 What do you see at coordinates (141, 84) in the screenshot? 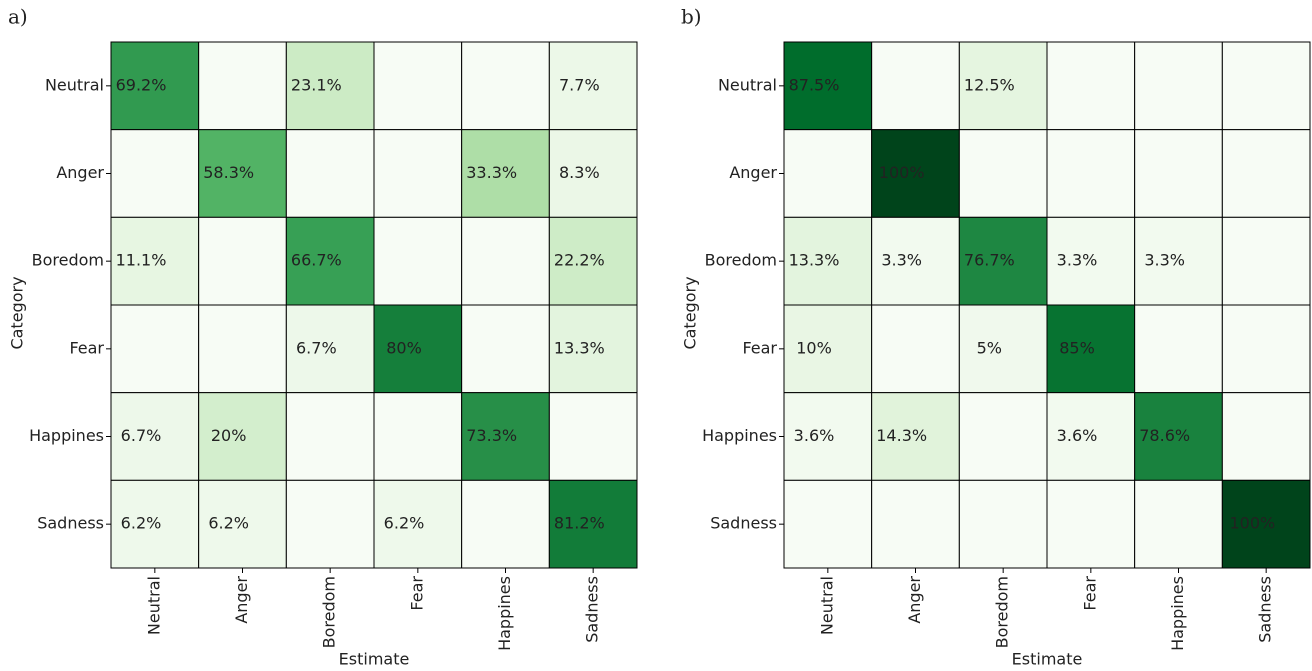
I see `cell-label: 69.2%` at bounding box center [141, 84].